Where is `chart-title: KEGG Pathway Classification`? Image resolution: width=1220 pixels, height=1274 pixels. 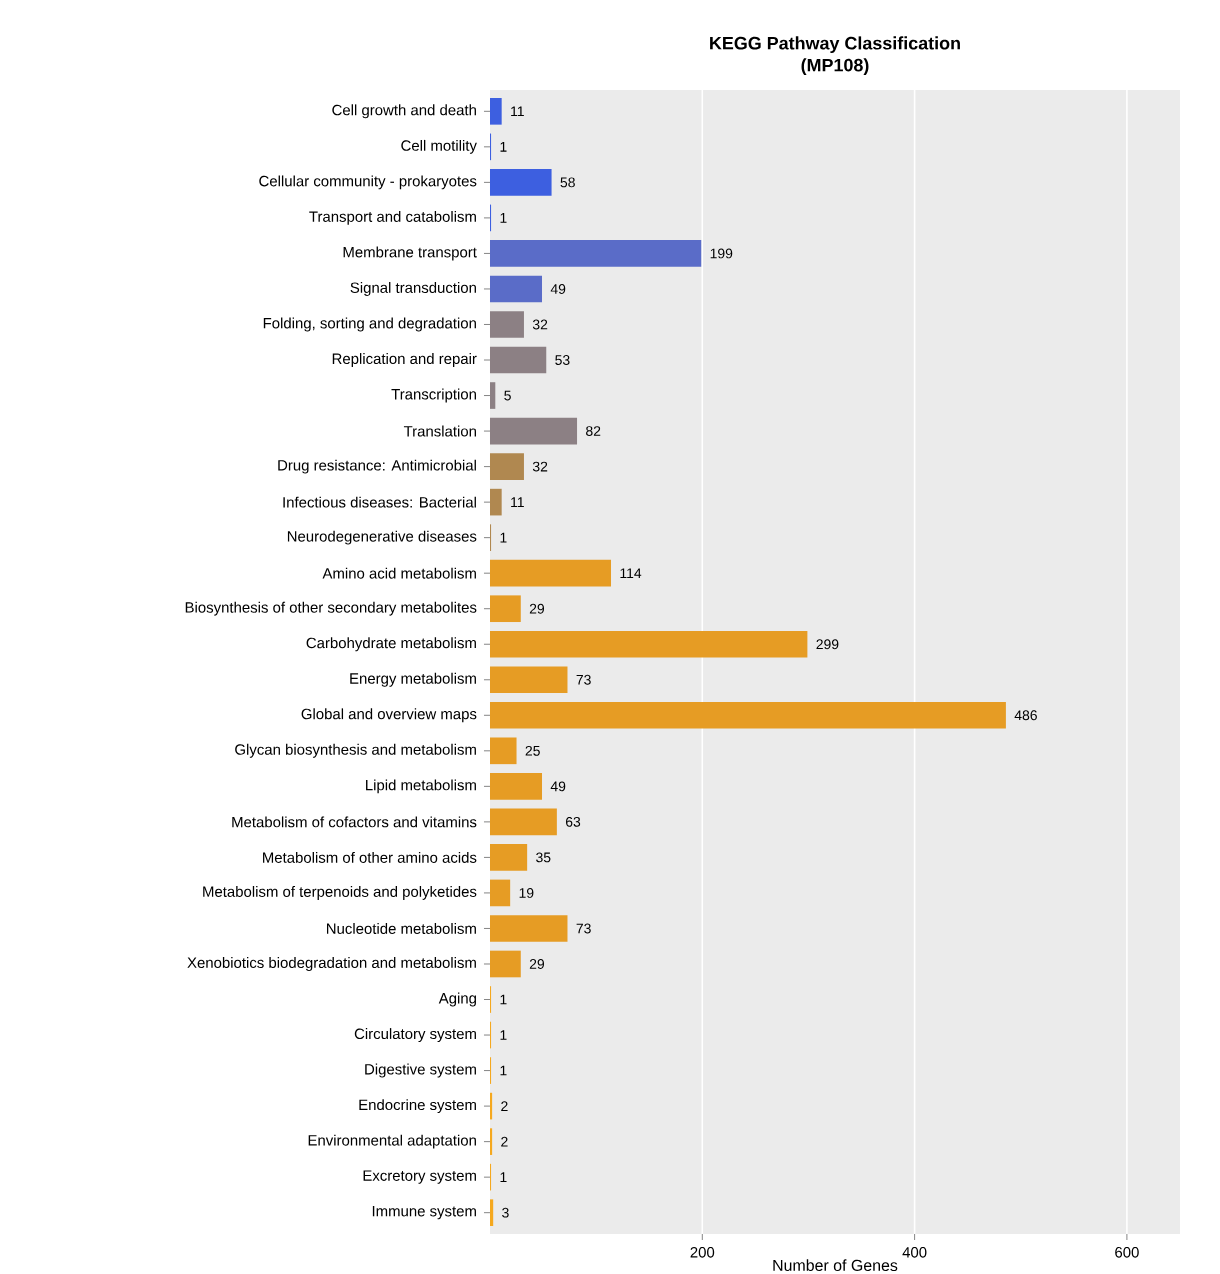
chart-title: KEGG Pathway Classification is located at coordinates (835, 45).